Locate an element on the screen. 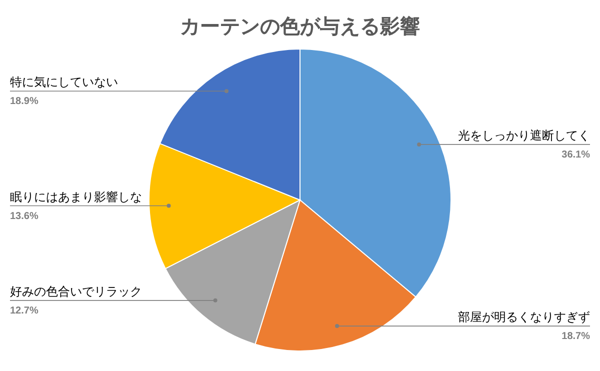 This screenshot has width=600, height=371. title: カーテンの色が与える影響 is located at coordinates (300, 27).